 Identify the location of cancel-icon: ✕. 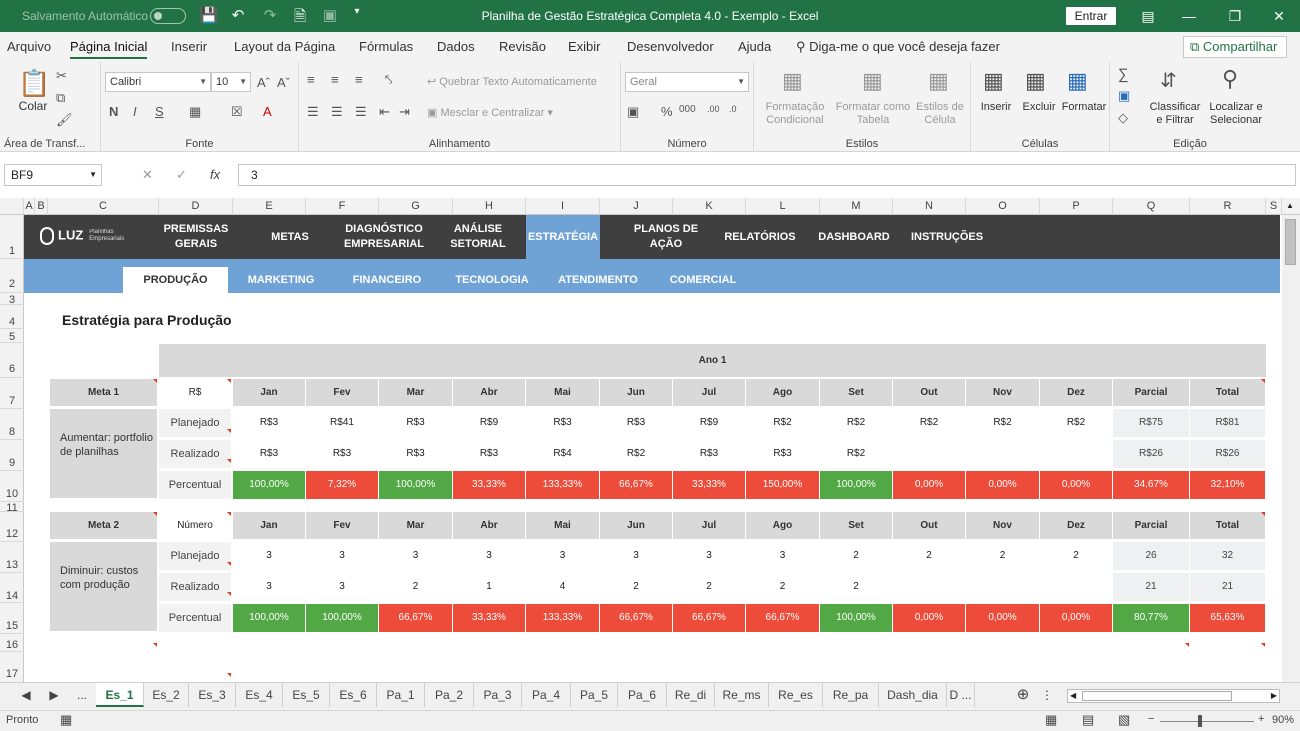
(147, 174).